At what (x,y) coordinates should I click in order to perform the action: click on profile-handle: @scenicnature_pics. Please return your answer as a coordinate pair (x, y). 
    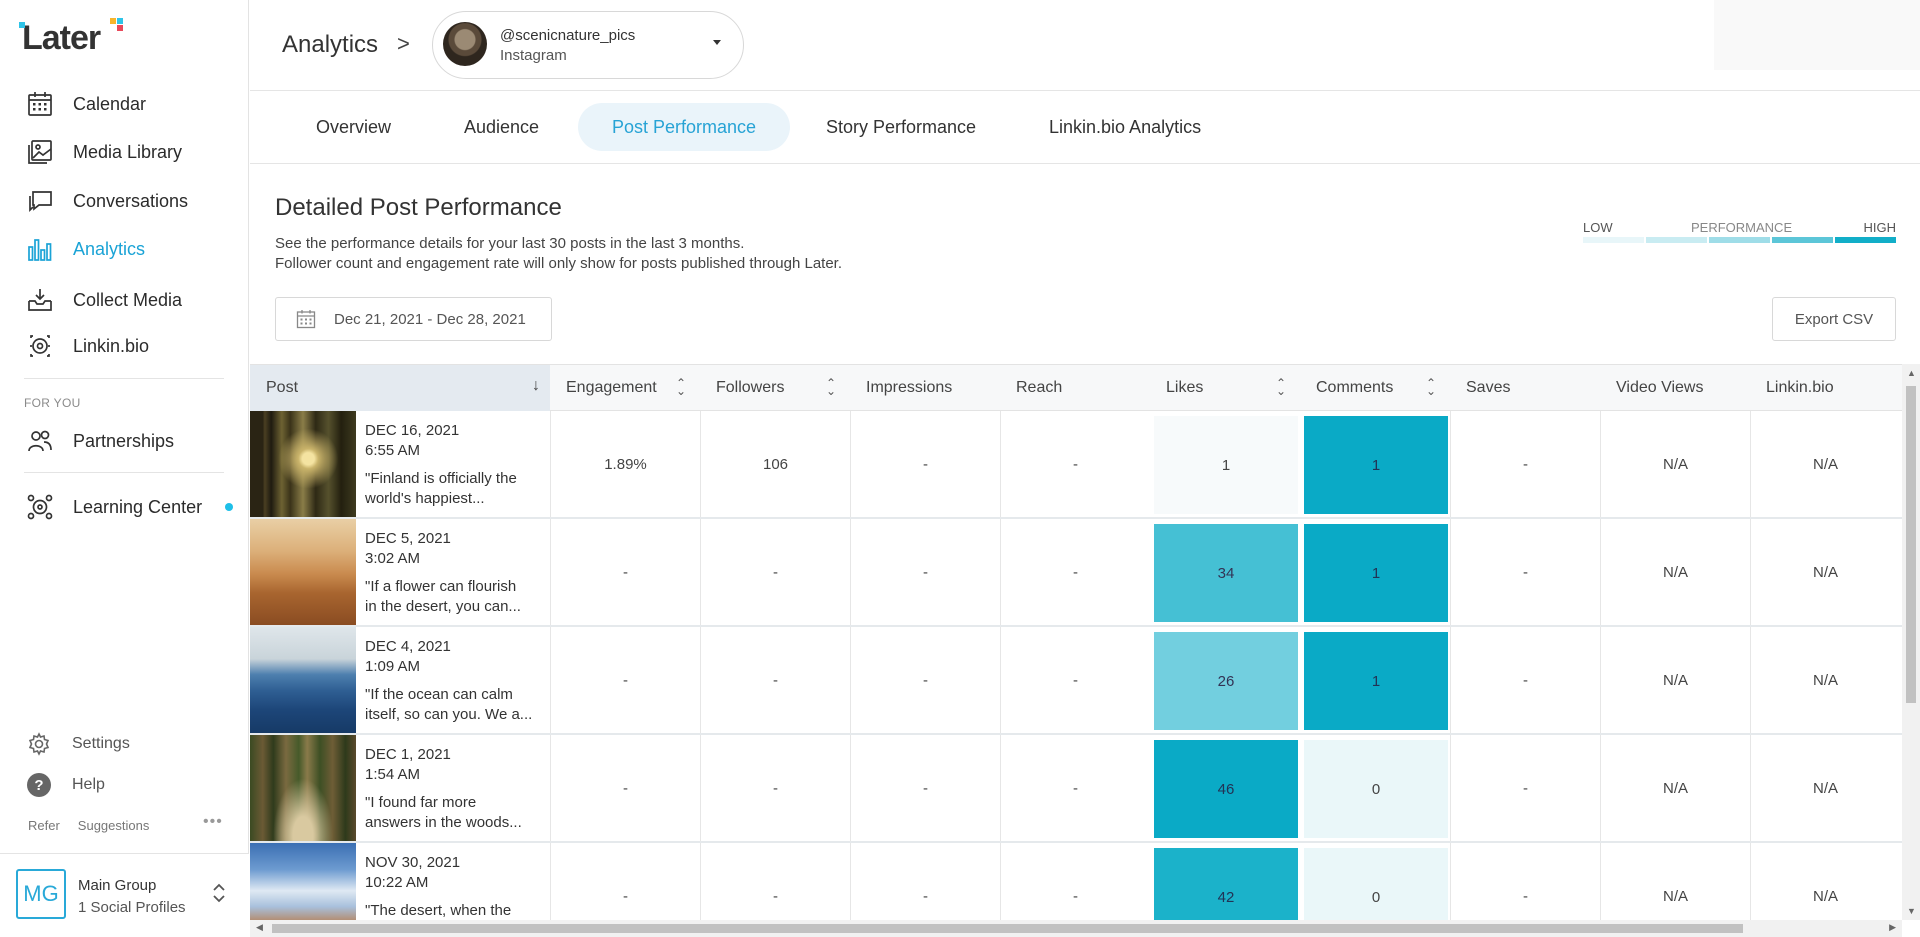
    Looking at the image, I should click on (568, 35).